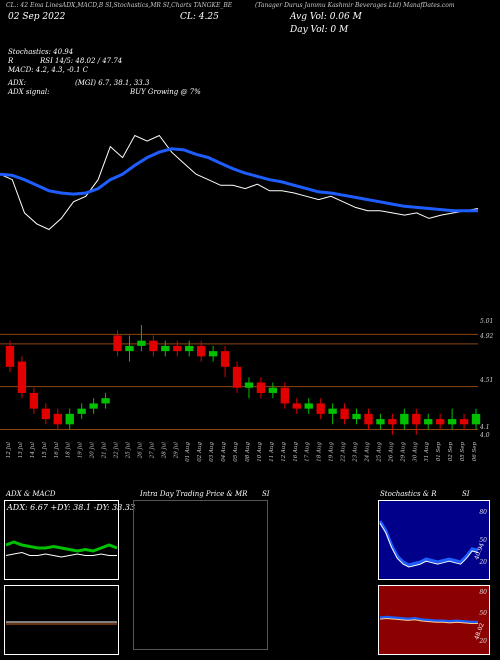 Image resolution: width=500 pixels, height=660 pixels. Describe the element at coordinates (403, 452) in the screenshot. I see `x-tick-label: 29 Aug` at that location.